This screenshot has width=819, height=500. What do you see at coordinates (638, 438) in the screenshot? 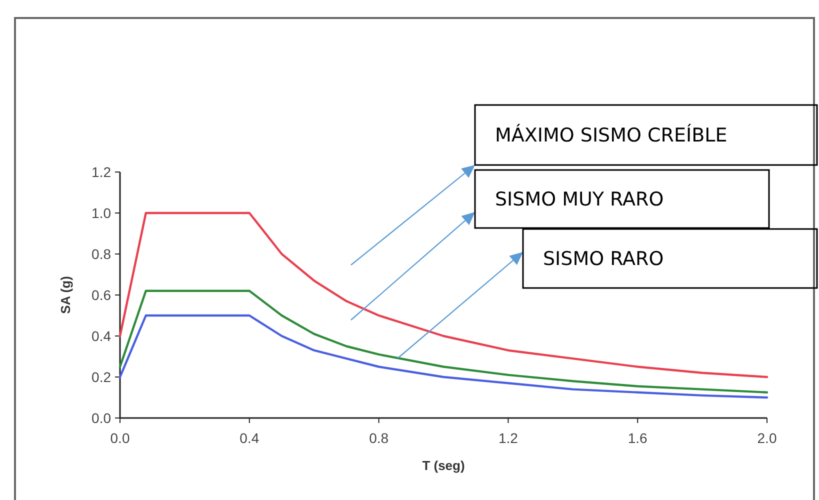
I see `x-tick-label: 1.6` at bounding box center [638, 438].